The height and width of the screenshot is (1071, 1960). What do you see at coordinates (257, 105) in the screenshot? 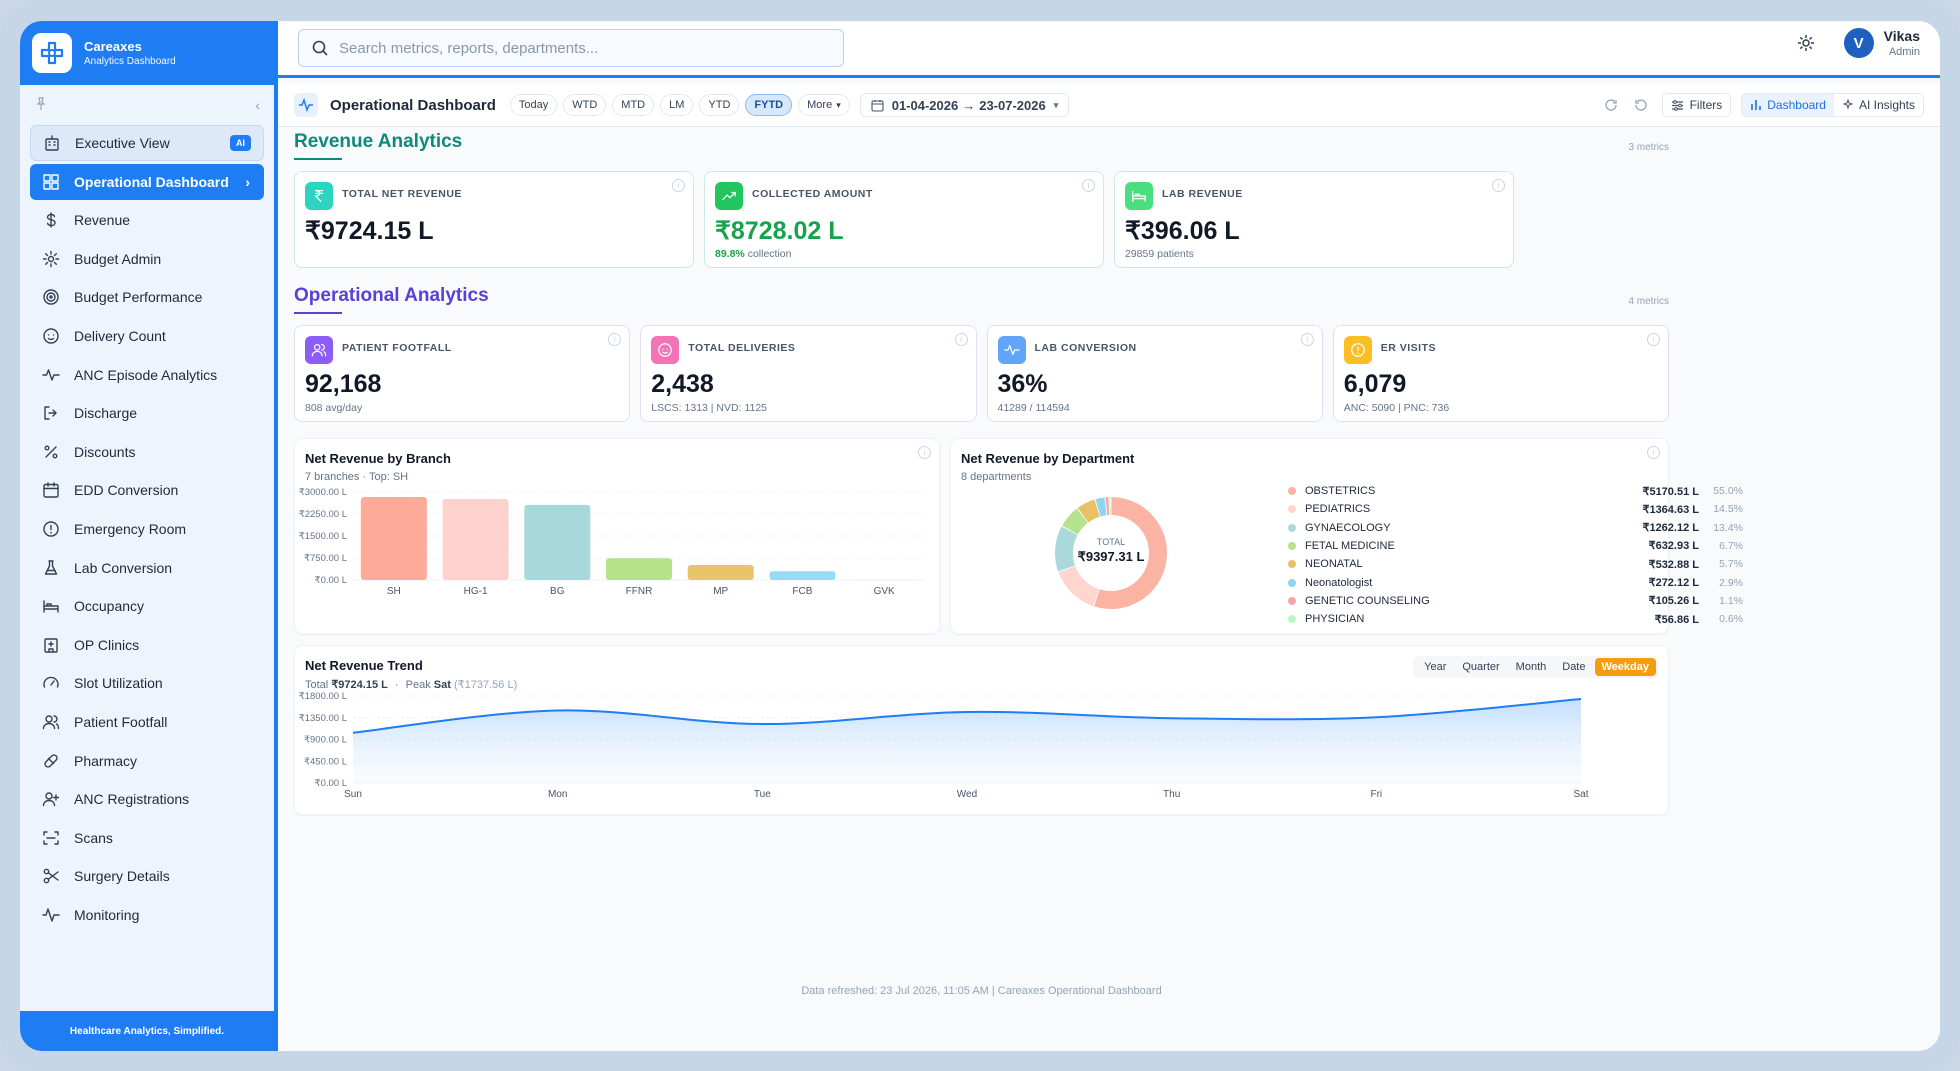
I see `collapse-sidebar-icon: ‹` at bounding box center [257, 105].